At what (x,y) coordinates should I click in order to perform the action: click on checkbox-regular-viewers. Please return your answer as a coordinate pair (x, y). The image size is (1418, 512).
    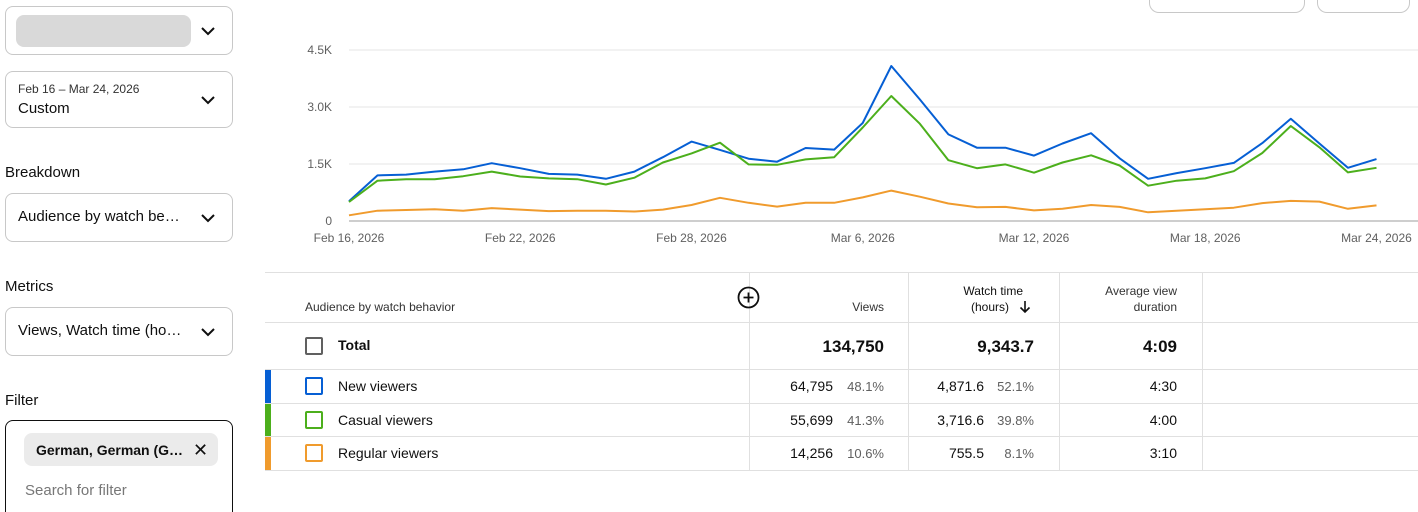
    Looking at the image, I should click on (314, 453).